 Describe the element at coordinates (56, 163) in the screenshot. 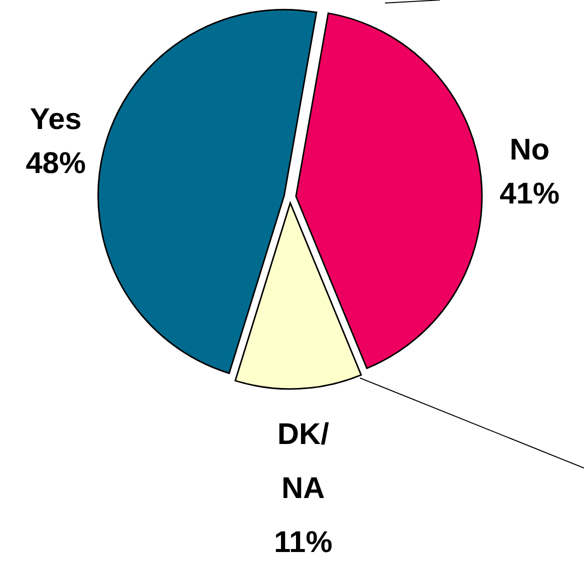

I see `data-label: 48%` at that location.